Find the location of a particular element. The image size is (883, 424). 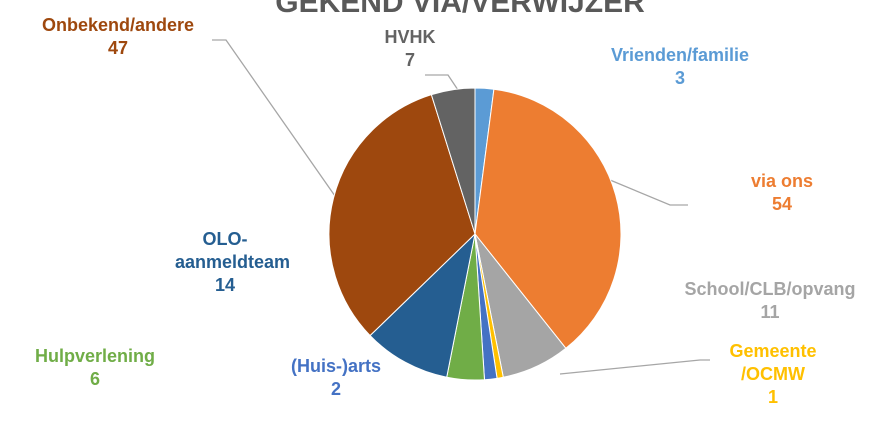

data-label: School/CLB/opvang 11 is located at coordinates (766, 301).